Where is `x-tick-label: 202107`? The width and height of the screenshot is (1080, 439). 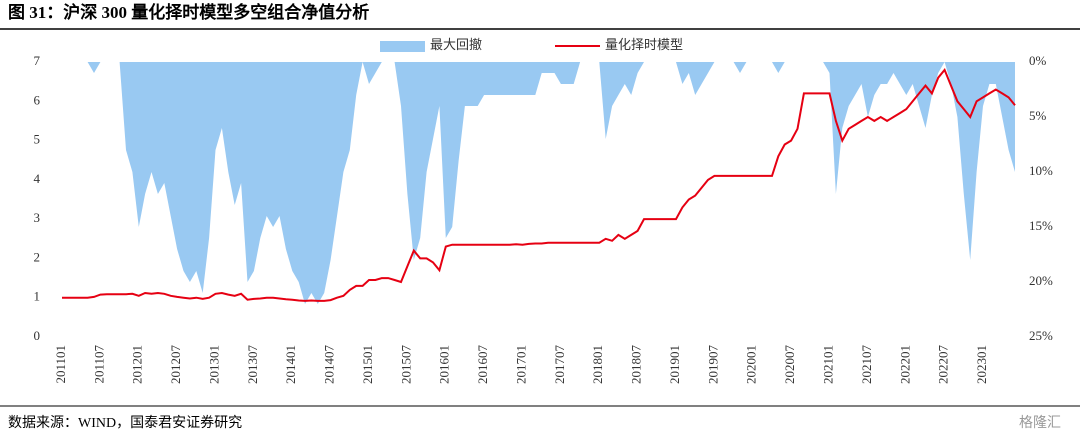
x-tick-label: 202107 is located at coordinates (866, 365).